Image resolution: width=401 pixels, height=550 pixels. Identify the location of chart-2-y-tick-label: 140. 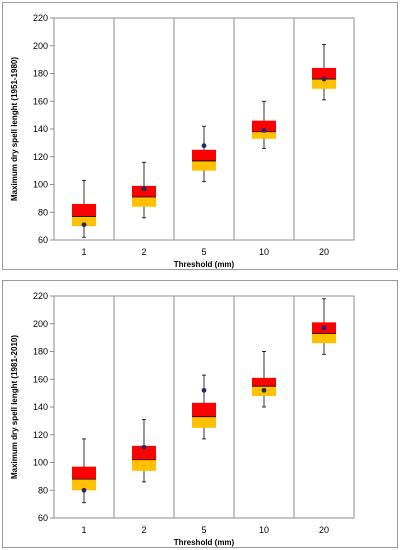
(40, 407).